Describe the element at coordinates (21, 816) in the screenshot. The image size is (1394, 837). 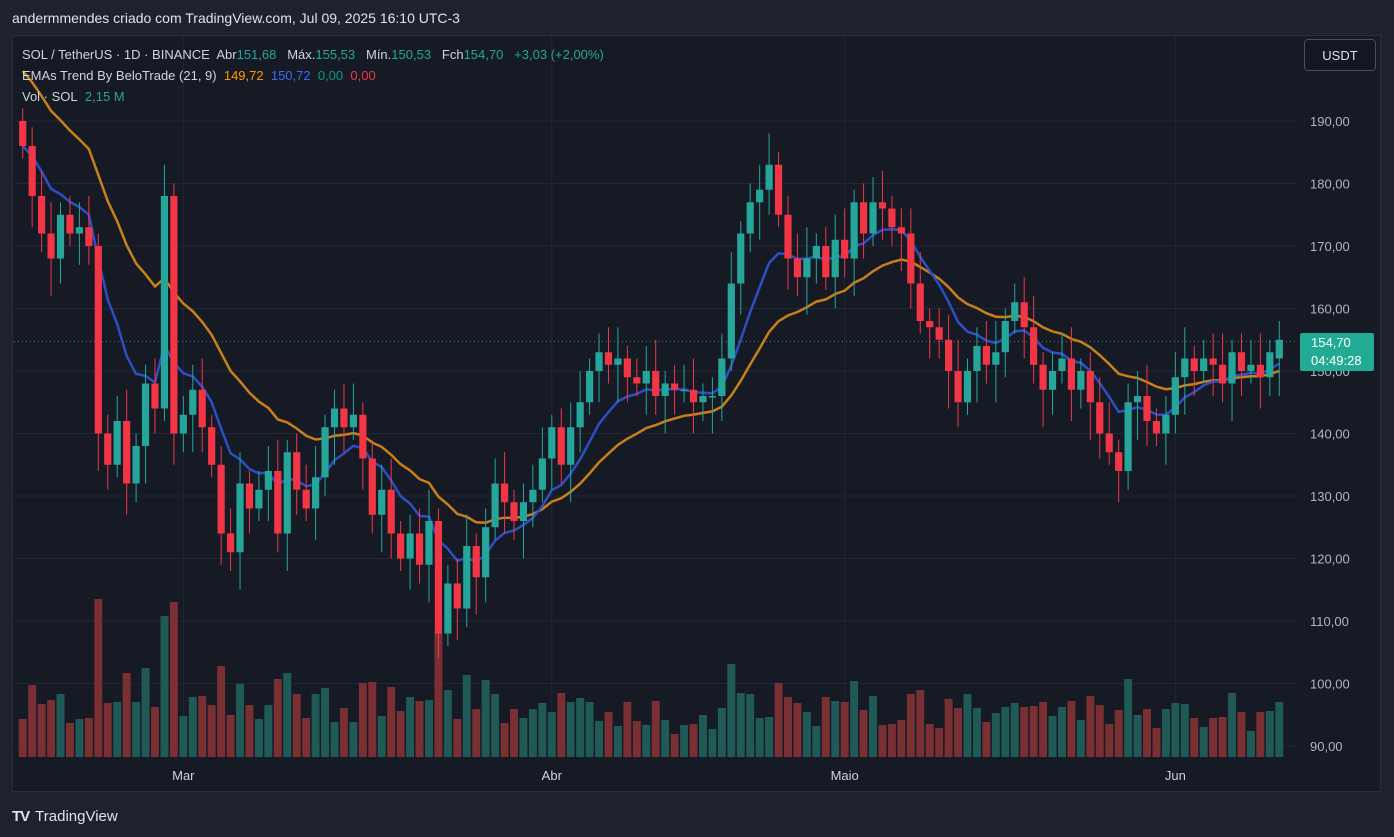
I see `tradingview-logo-icon: TV` at that location.